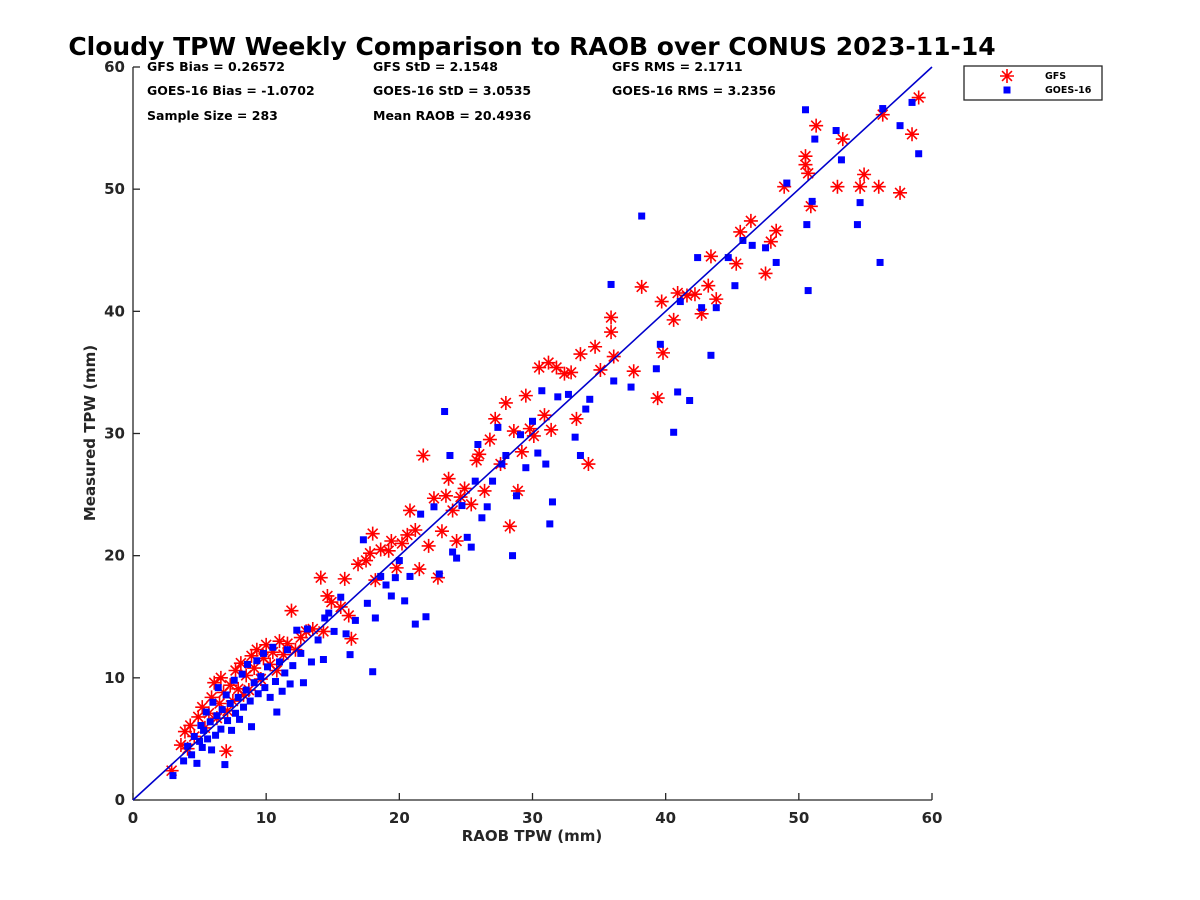 The height and width of the screenshot is (900, 1200). Describe the element at coordinates (133, 818) in the screenshot. I see `x-tick-label: 0` at that location.